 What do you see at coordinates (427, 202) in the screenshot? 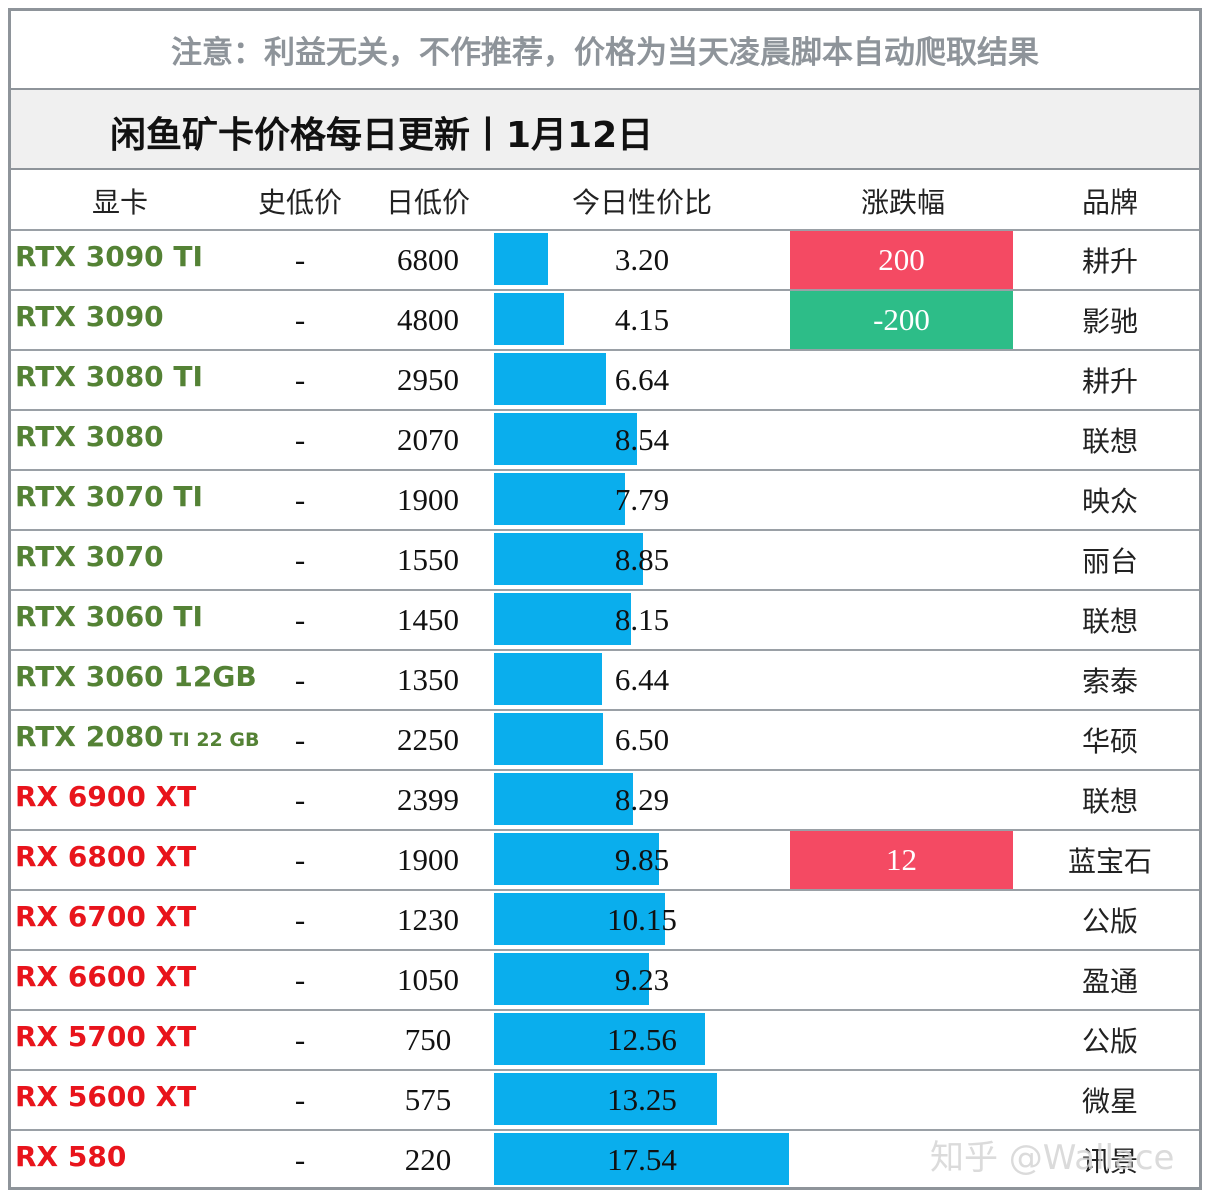
I see `column-header: 日低价` at bounding box center [427, 202].